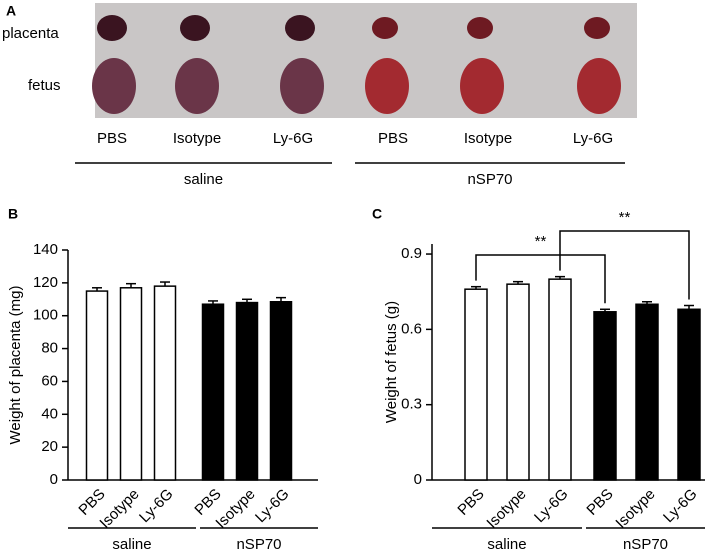  What do you see at coordinates (411, 404) in the screenshot?
I see `y-tick-label: 0.3` at bounding box center [411, 404].